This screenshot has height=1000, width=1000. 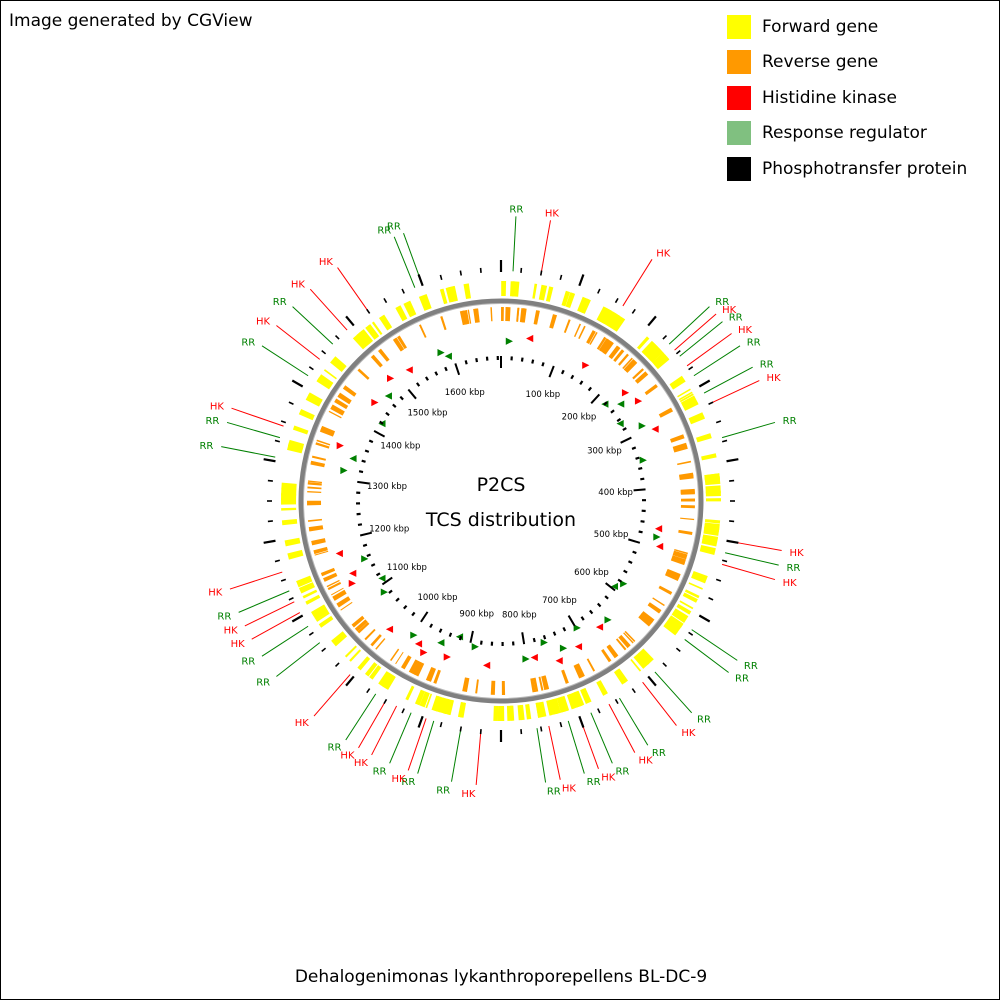 I want to click on legend-item-forward-gene: Forward gene, so click(x=847, y=27).